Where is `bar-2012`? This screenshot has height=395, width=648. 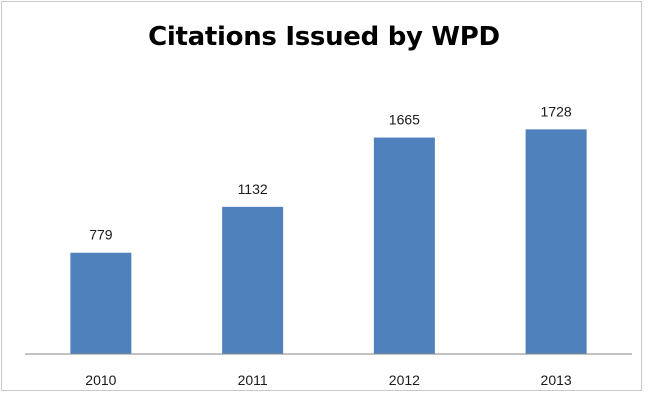 bar-2012 is located at coordinates (404, 245).